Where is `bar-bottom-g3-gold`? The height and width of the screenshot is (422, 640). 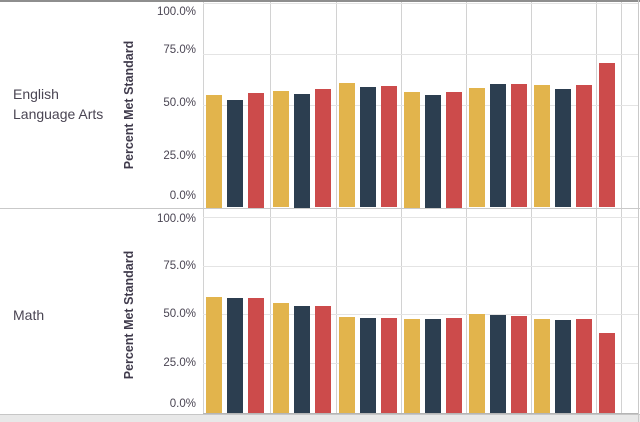
bar-bottom-g3-gold is located at coordinates (347, 365).